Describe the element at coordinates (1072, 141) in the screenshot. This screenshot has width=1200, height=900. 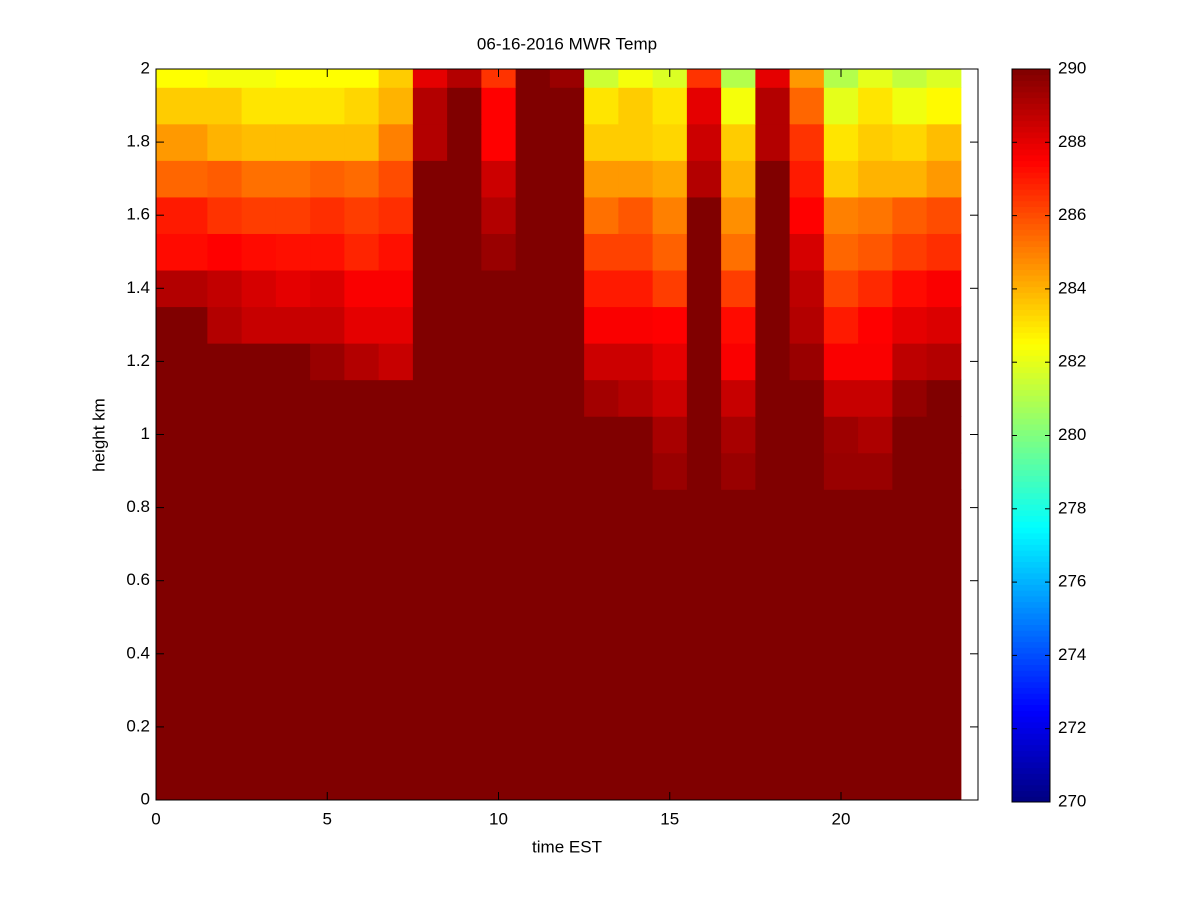
I see `colorbar-tick-label: 288` at that location.